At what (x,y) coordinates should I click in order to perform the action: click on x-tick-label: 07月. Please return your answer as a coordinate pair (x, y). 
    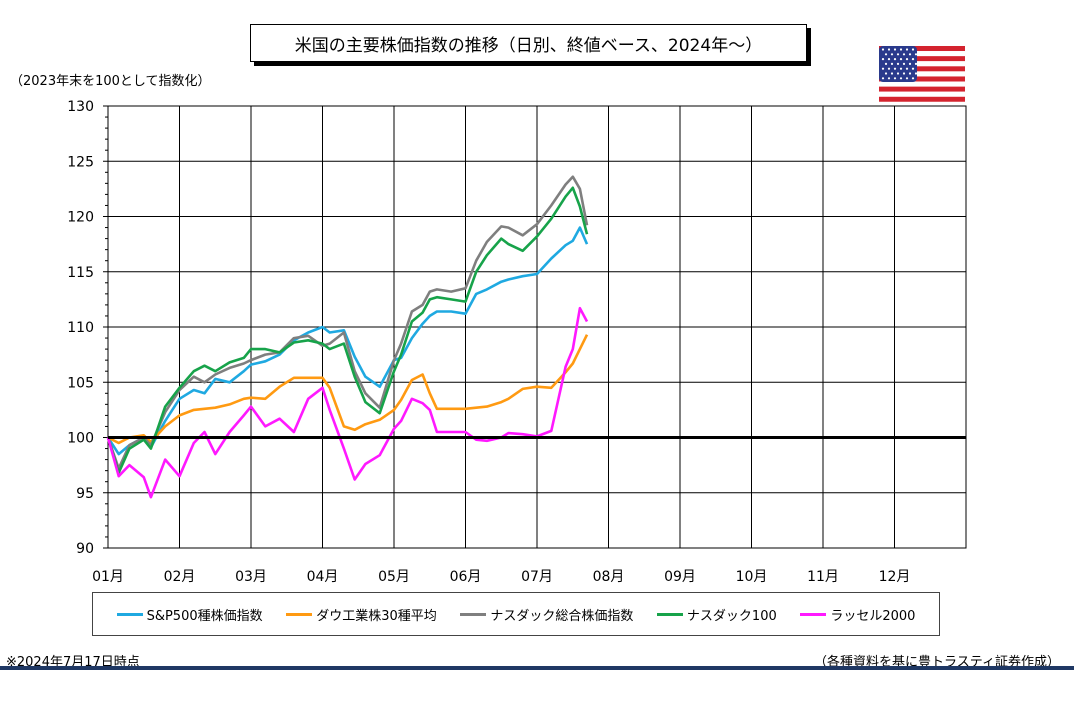
    Looking at the image, I should click on (537, 577).